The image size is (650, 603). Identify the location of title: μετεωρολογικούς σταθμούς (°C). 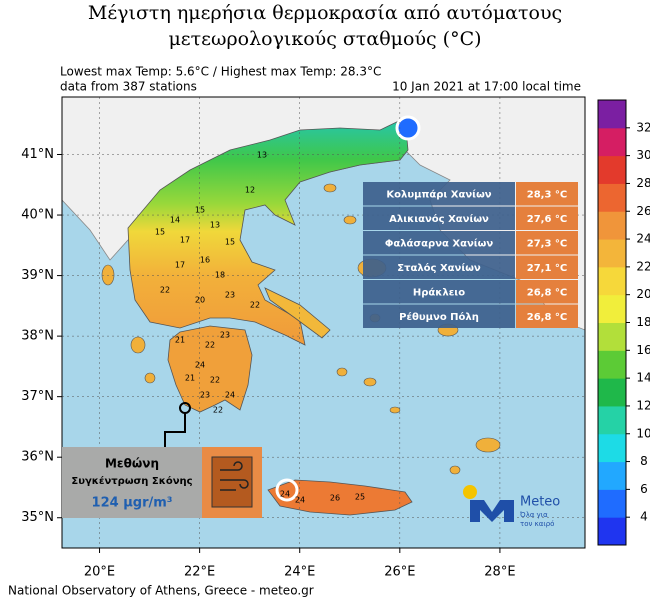
(324, 39).